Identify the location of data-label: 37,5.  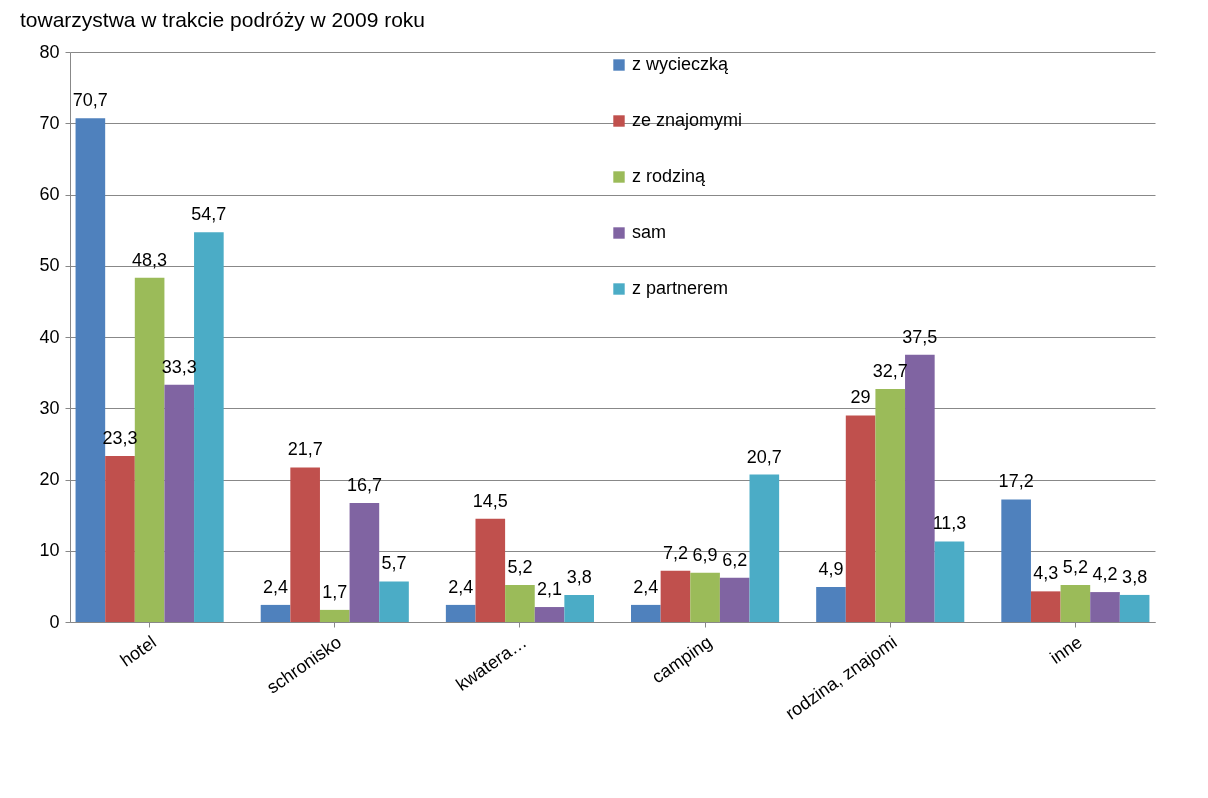
(920, 336).